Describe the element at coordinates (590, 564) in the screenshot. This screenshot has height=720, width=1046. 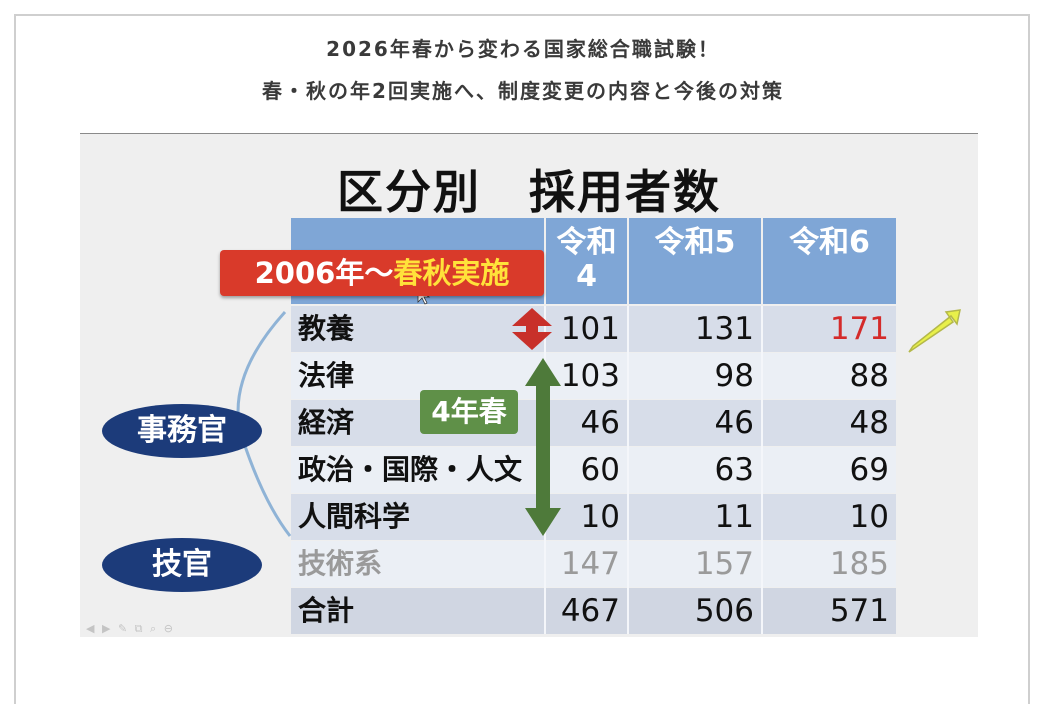
I see `cell-r4: 147` at that location.